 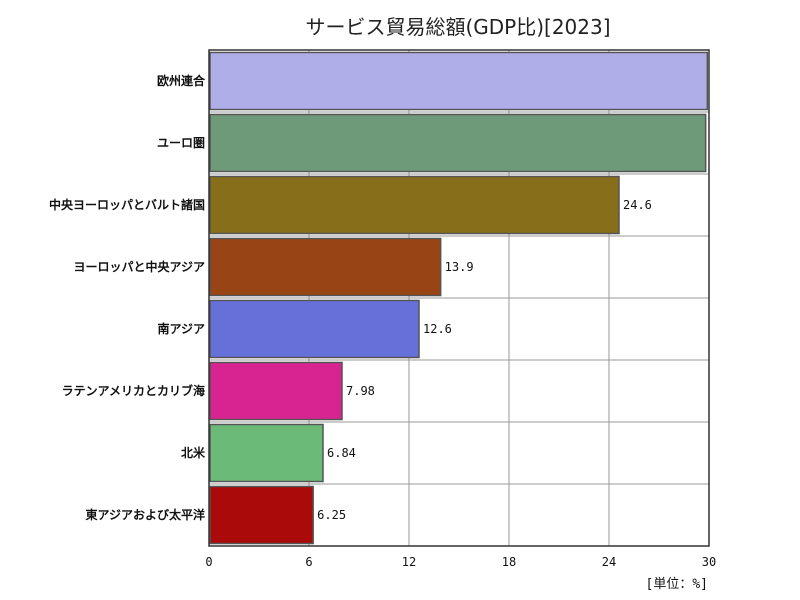 I want to click on unit-label: [単位：%], so click(x=677, y=584).